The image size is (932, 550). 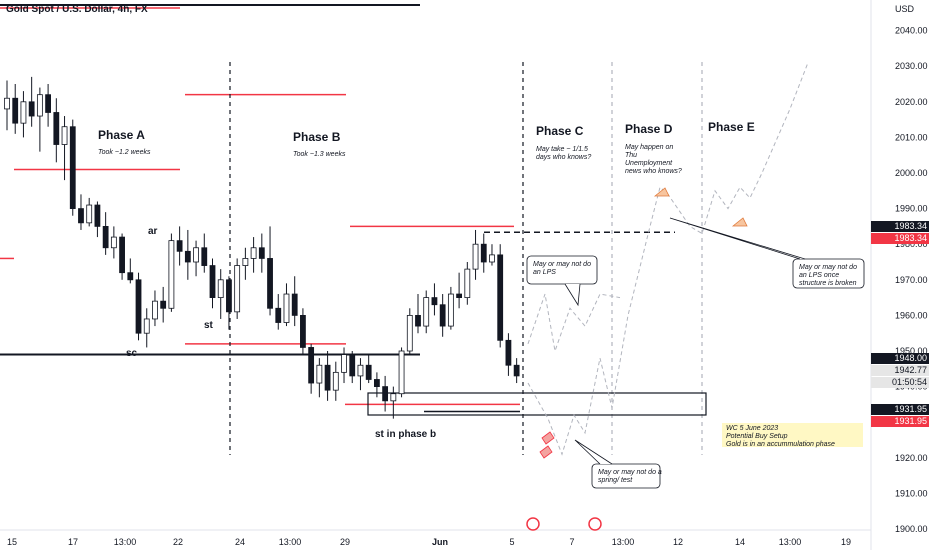 I want to click on label-ar: ar, so click(x=153, y=231).